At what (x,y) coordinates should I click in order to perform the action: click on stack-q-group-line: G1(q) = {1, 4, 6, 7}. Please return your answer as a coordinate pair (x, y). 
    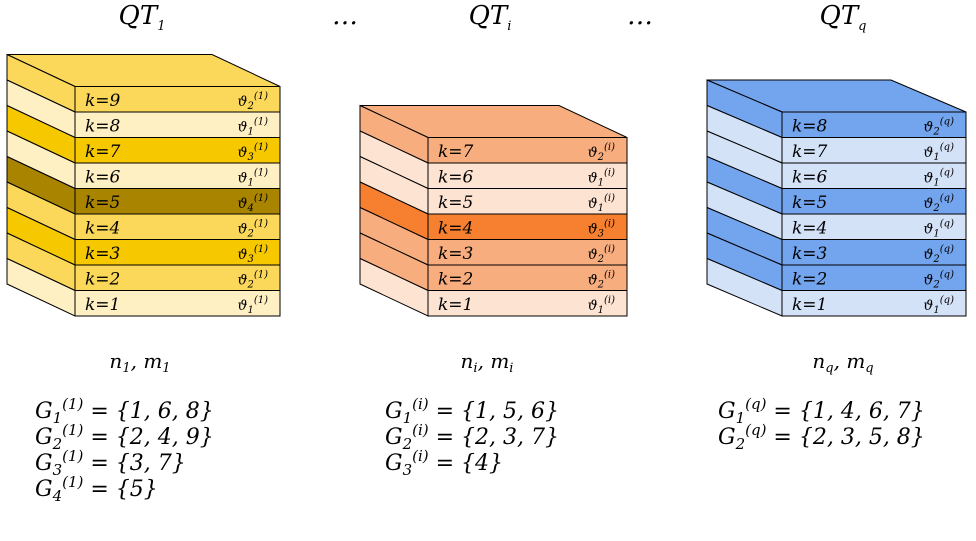
    Looking at the image, I should click on (821, 411).